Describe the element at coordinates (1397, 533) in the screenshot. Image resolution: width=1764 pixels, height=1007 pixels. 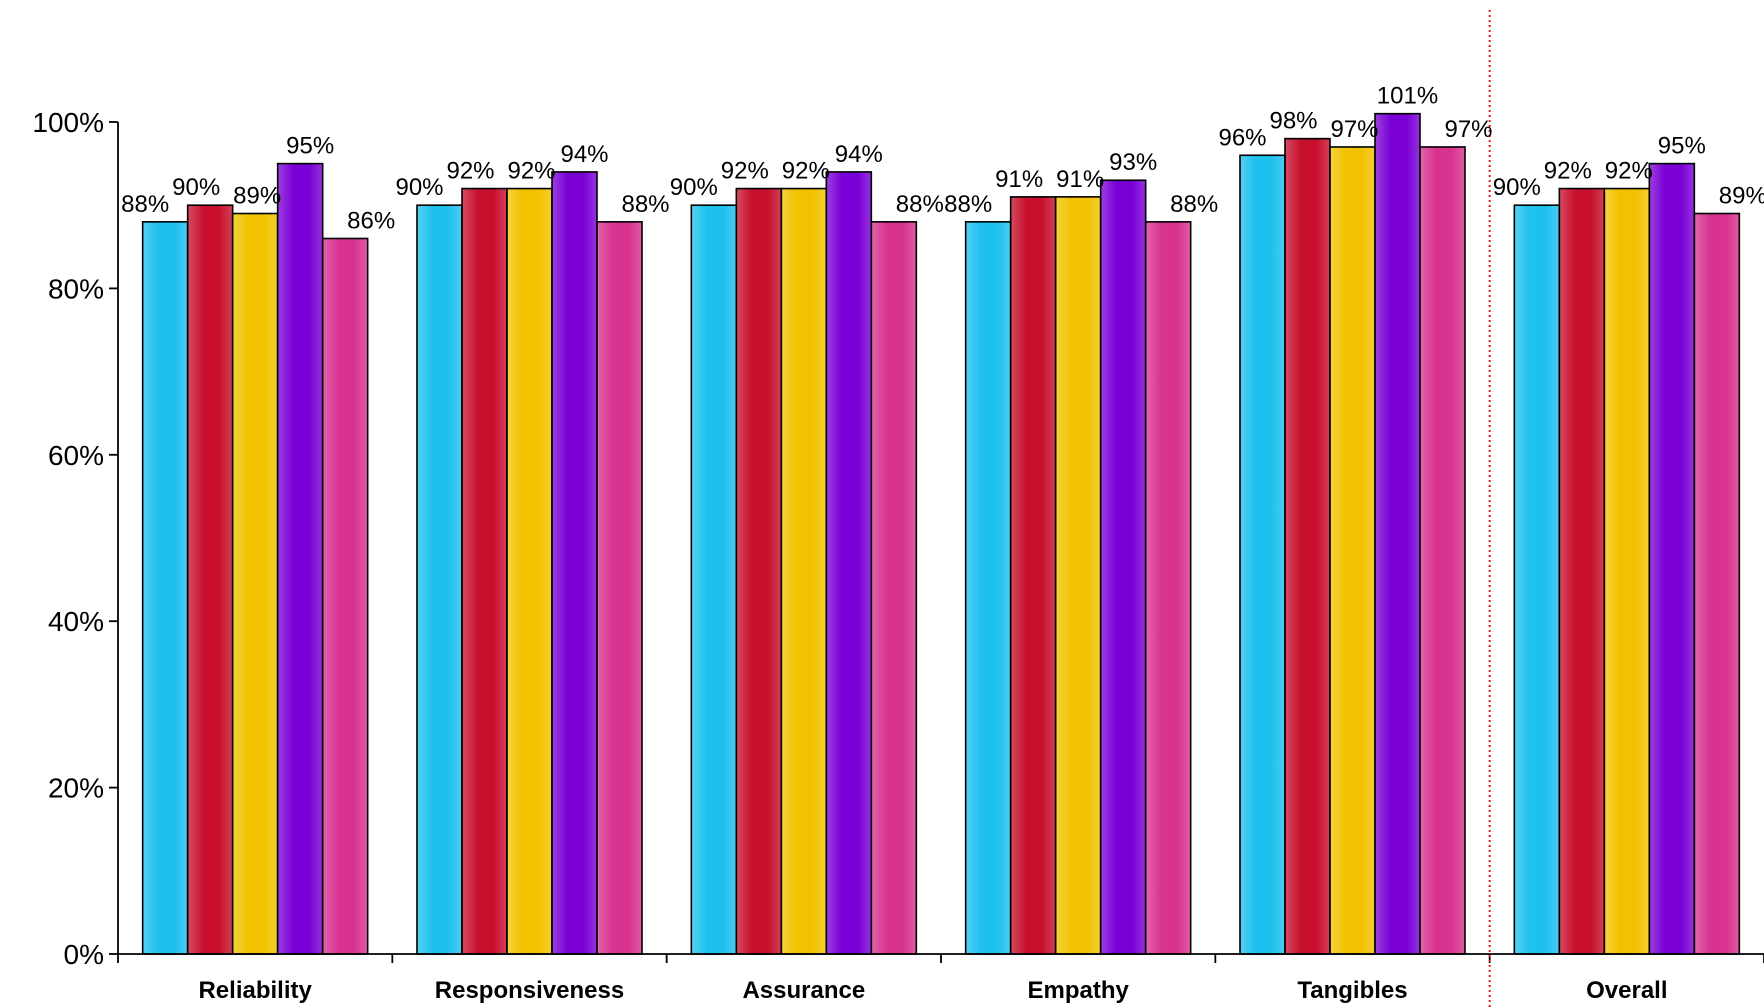
I see `bar-tangibles-s4` at that location.